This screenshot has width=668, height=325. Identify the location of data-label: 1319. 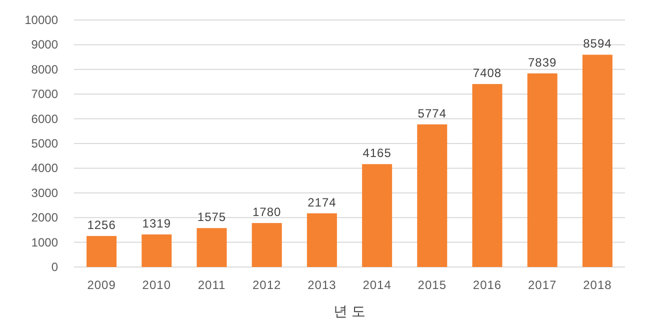
(156, 223).